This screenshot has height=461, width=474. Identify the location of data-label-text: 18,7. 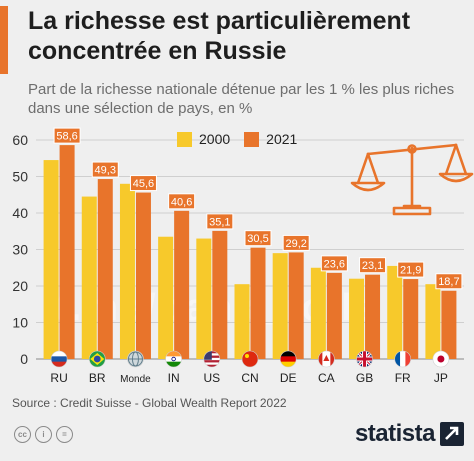
(448, 282).